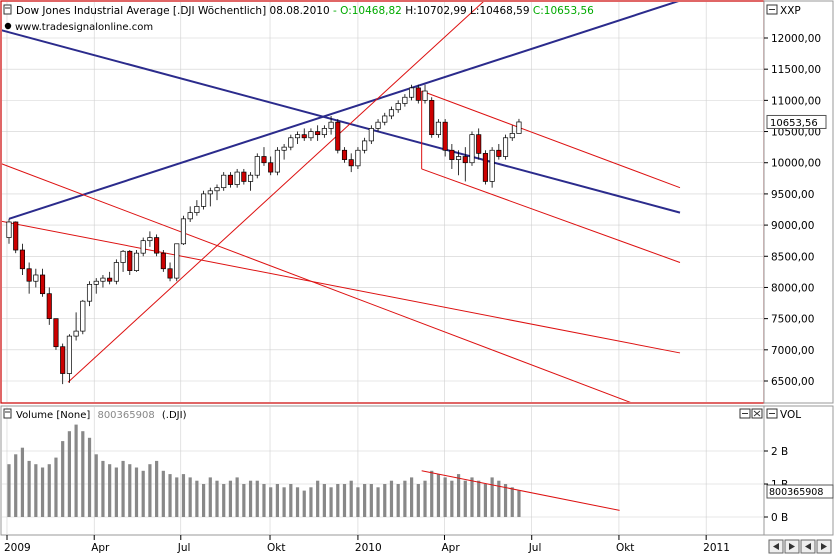 This screenshot has height=557, width=834. What do you see at coordinates (367, 11) in the screenshot?
I see `ohlc-open: - O:10468,82` at bounding box center [367, 11].